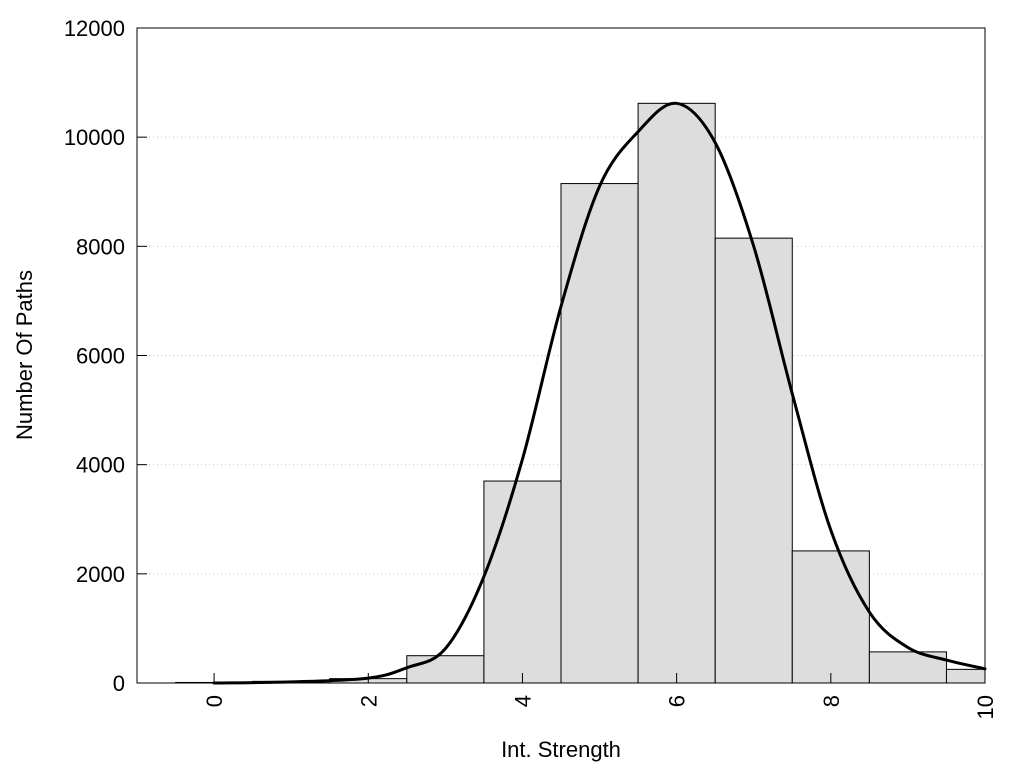 This screenshot has height=768, width=1024. Describe the element at coordinates (119, 683) in the screenshot. I see `y-tick-label: 0` at that location.